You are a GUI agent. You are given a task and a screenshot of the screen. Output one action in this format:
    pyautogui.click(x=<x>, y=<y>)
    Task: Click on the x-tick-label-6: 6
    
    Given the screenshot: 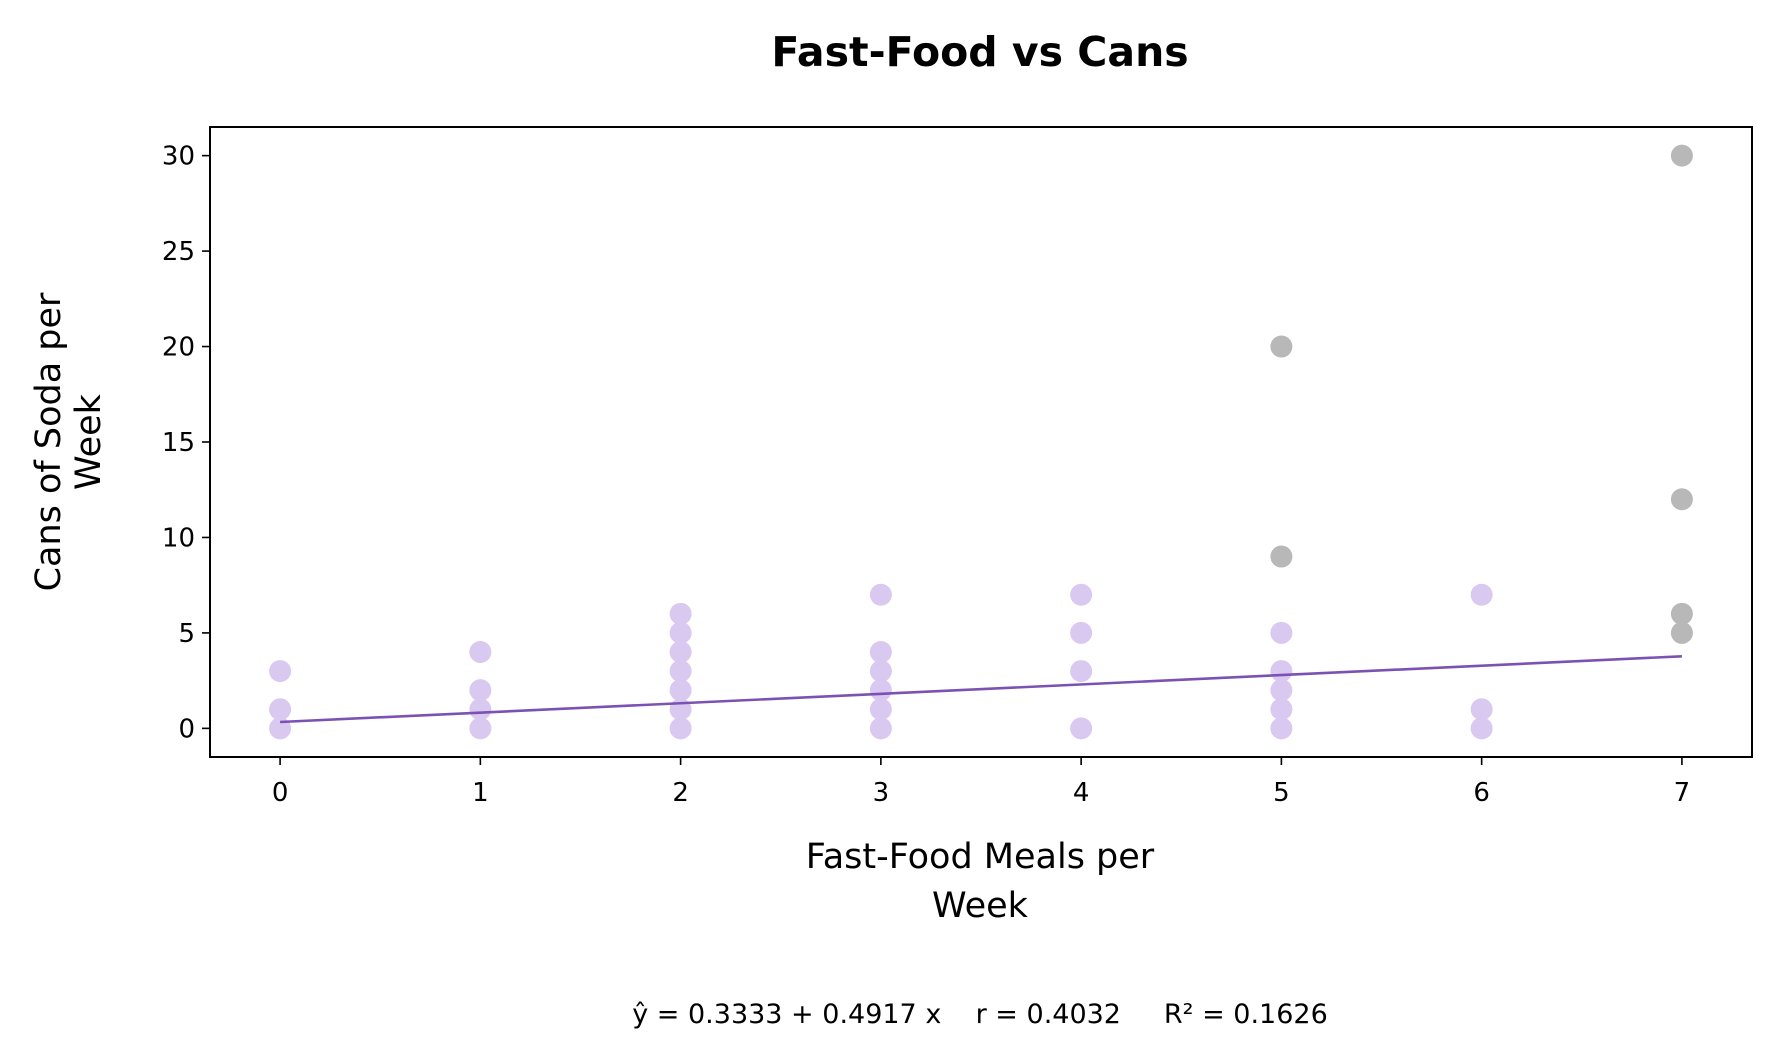 What is the action you would take?
    pyautogui.click(x=1481, y=793)
    